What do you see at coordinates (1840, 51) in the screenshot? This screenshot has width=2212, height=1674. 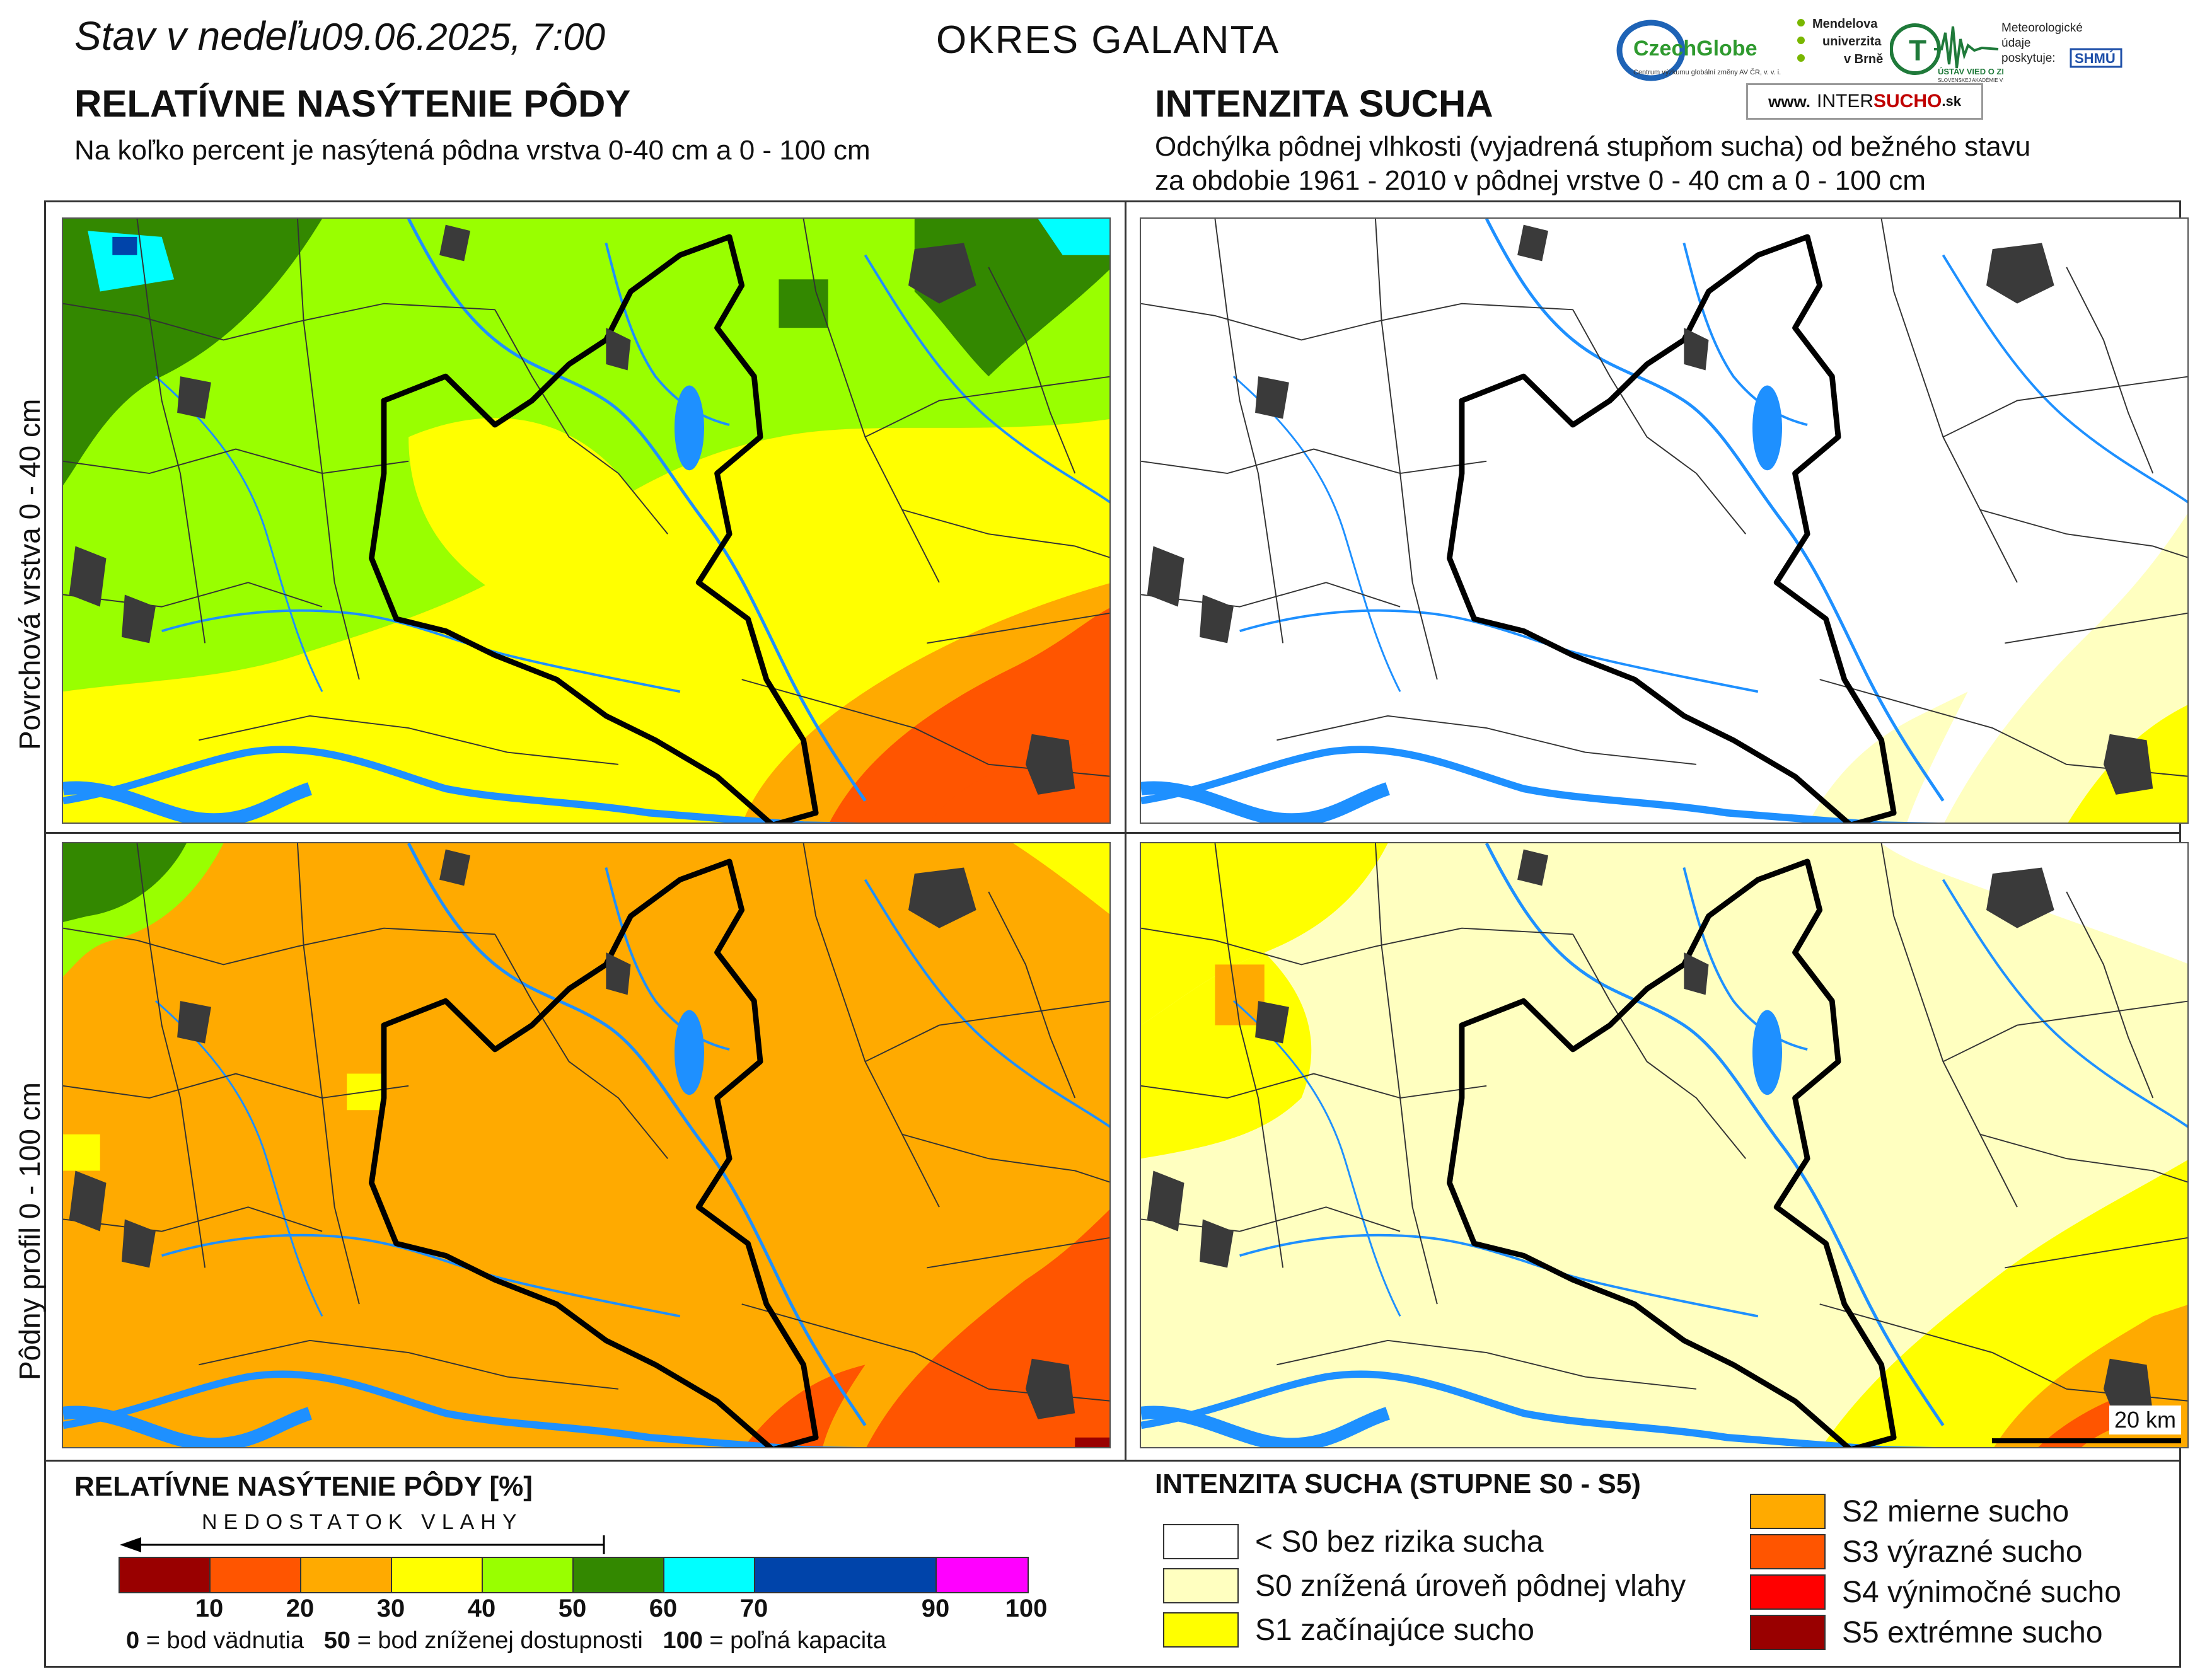 I see `mendelu-logo: Mendelova univerzita v Brně` at bounding box center [1840, 51].